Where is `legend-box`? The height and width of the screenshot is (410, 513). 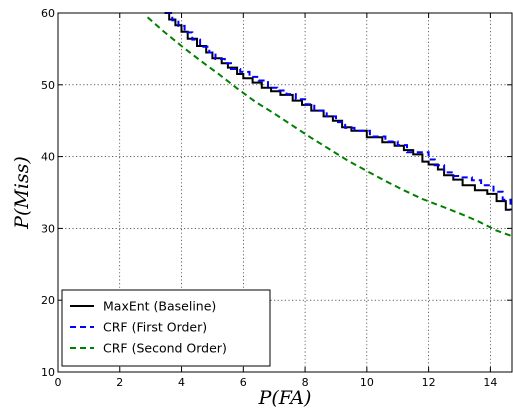 legend-box is located at coordinates (166, 328).